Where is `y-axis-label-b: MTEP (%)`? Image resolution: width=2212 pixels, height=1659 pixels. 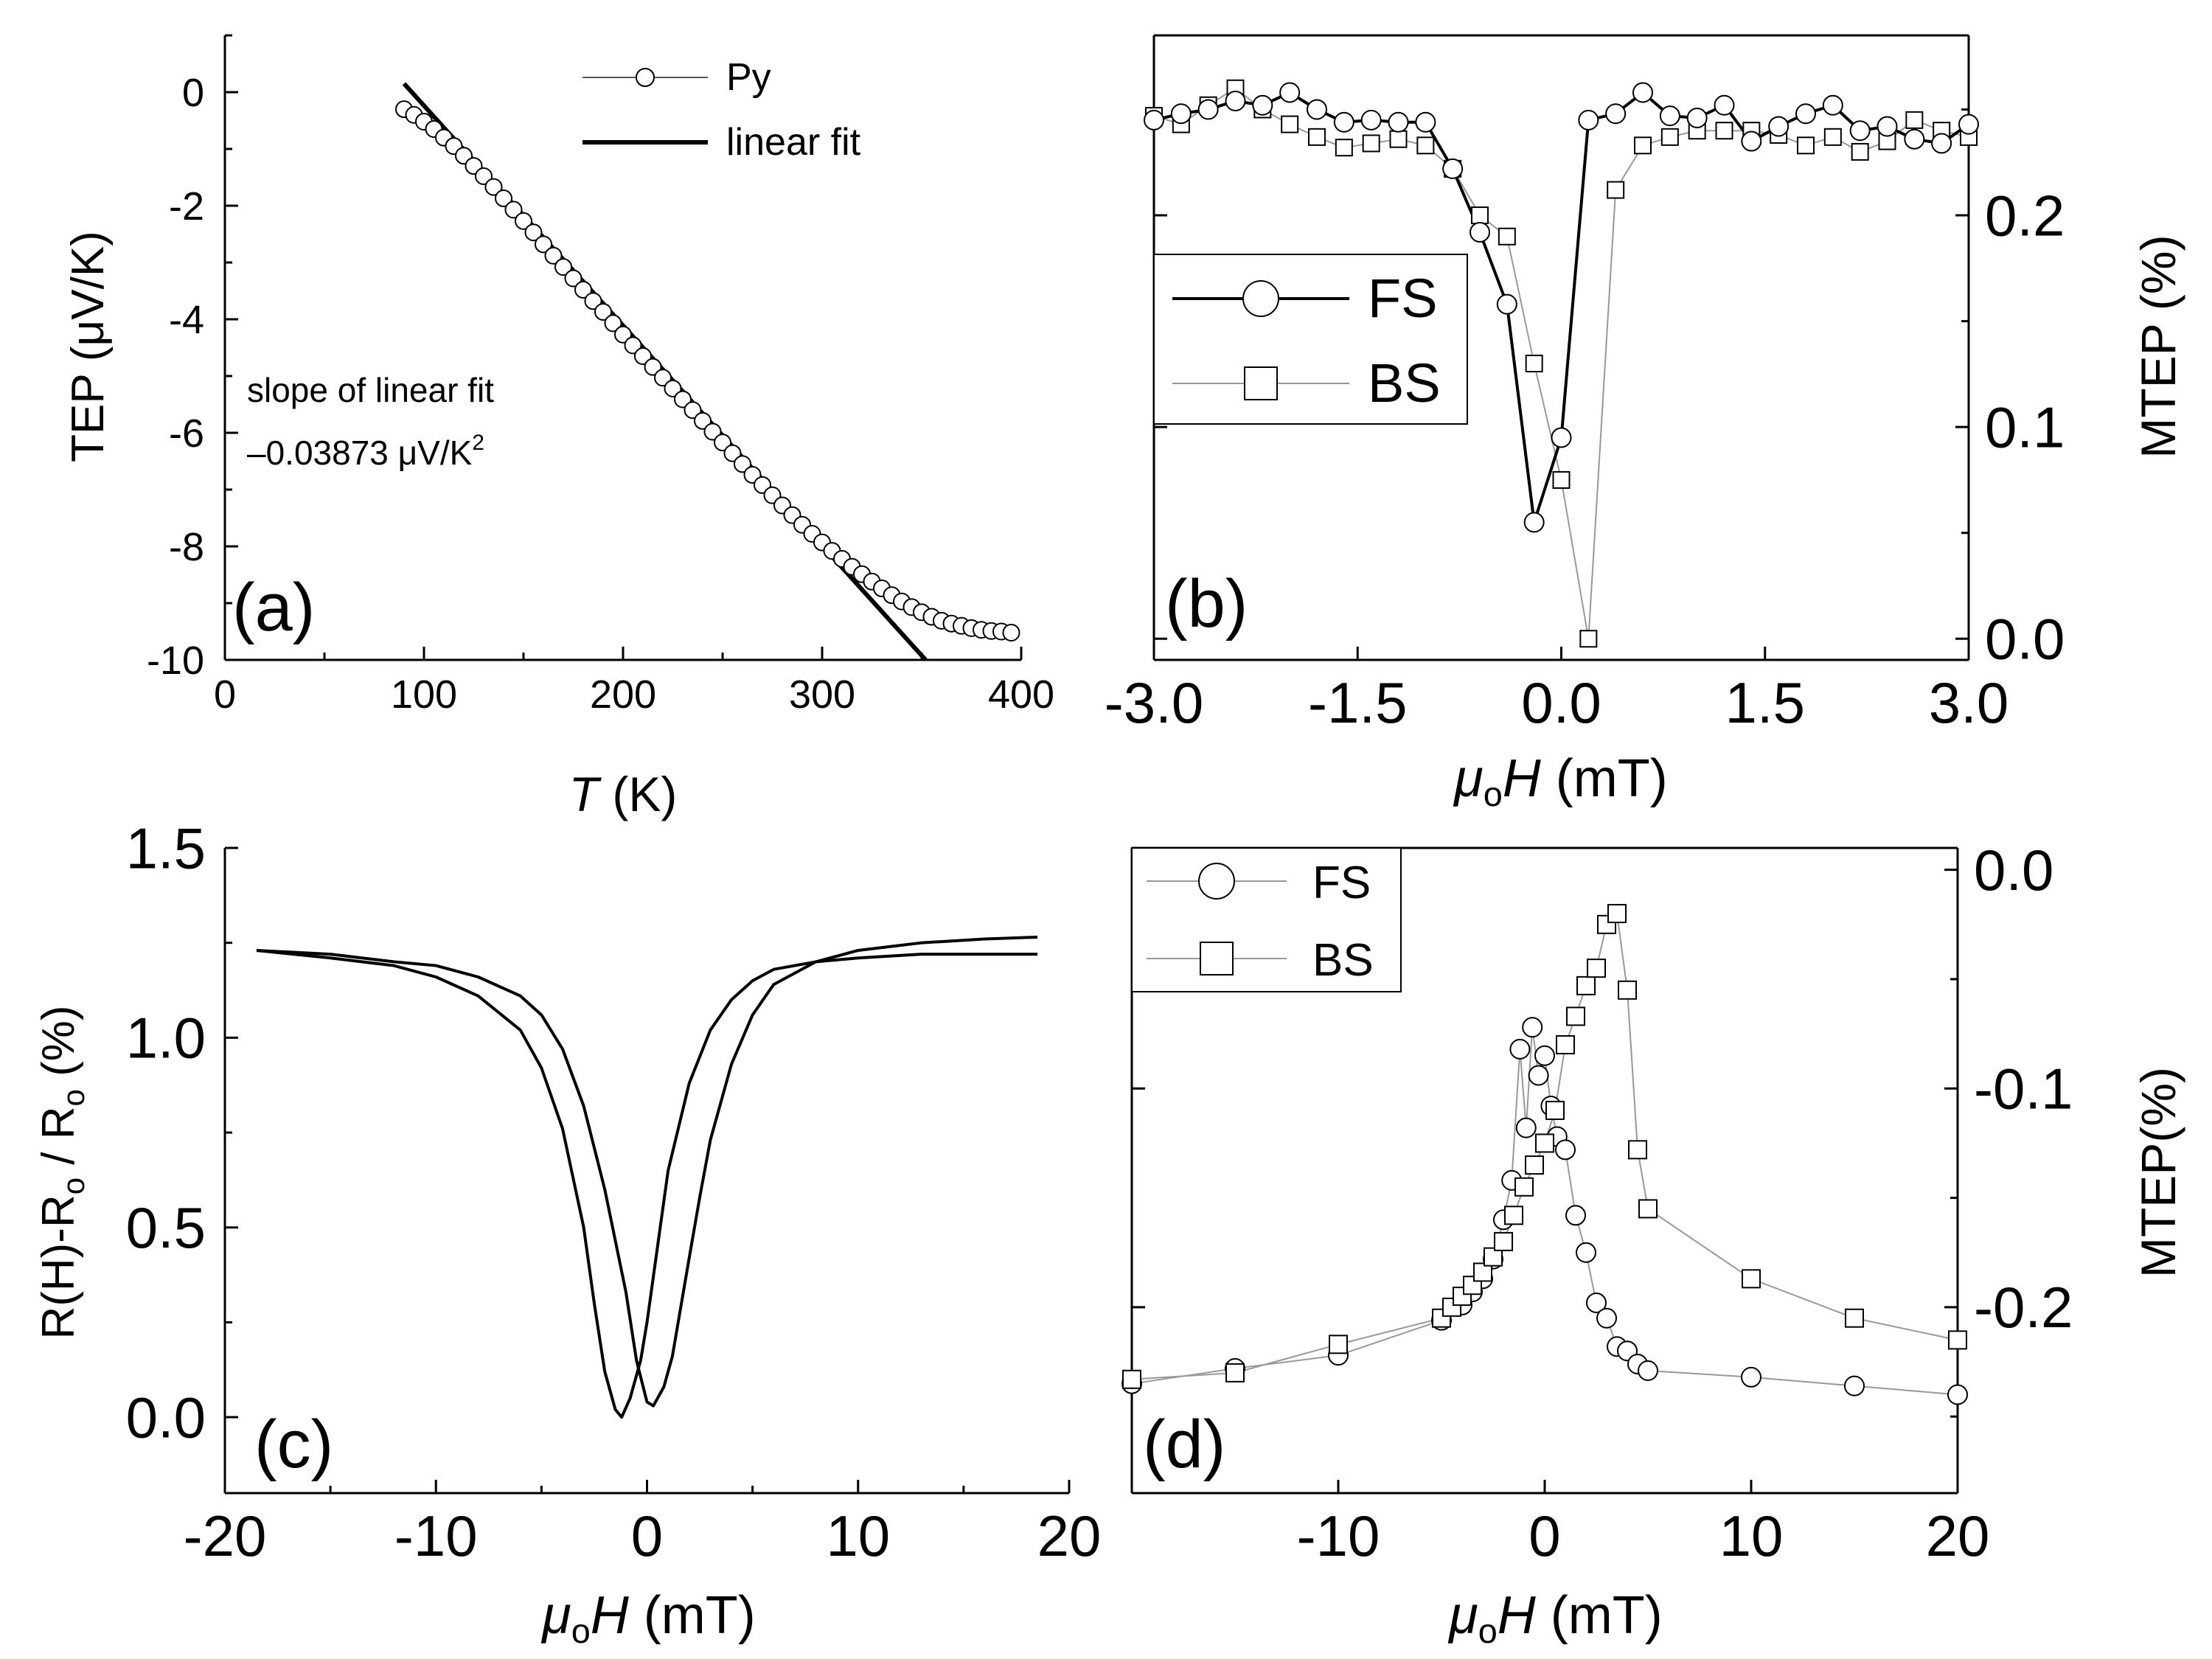
y-axis-label-b: MTEP (%) is located at coordinates (2158, 346).